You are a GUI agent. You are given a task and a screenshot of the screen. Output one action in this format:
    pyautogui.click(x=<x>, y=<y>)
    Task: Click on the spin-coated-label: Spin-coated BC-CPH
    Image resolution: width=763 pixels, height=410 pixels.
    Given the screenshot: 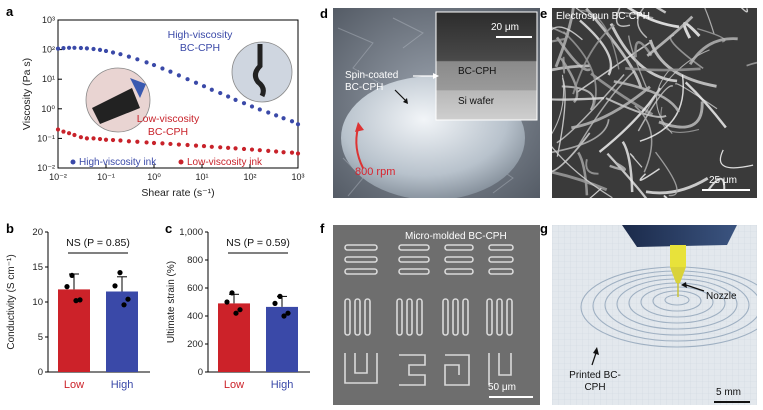 What is the action you would take?
    pyautogui.click(x=372, y=81)
    